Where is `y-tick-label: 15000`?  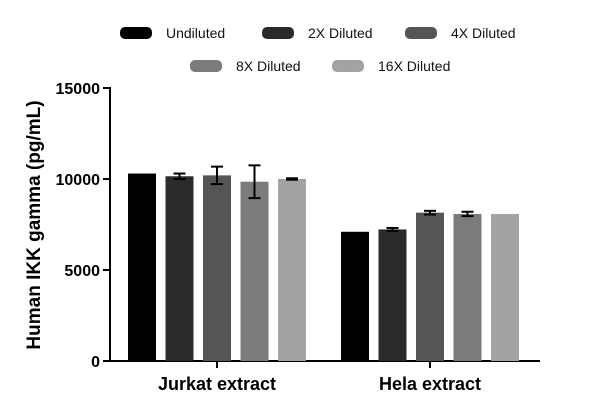
y-tick-label: 15000 is located at coordinates (78, 89).